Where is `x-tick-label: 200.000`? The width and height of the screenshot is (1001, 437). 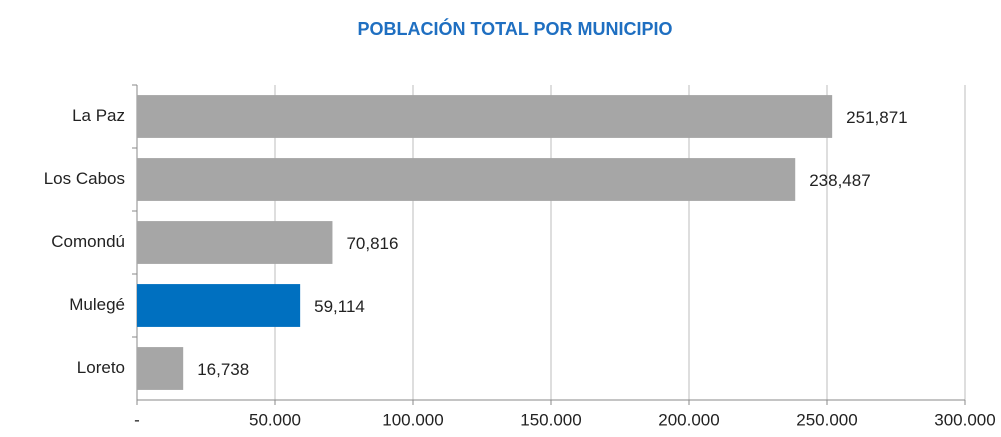 x-tick-label: 200.000 is located at coordinates (688, 419).